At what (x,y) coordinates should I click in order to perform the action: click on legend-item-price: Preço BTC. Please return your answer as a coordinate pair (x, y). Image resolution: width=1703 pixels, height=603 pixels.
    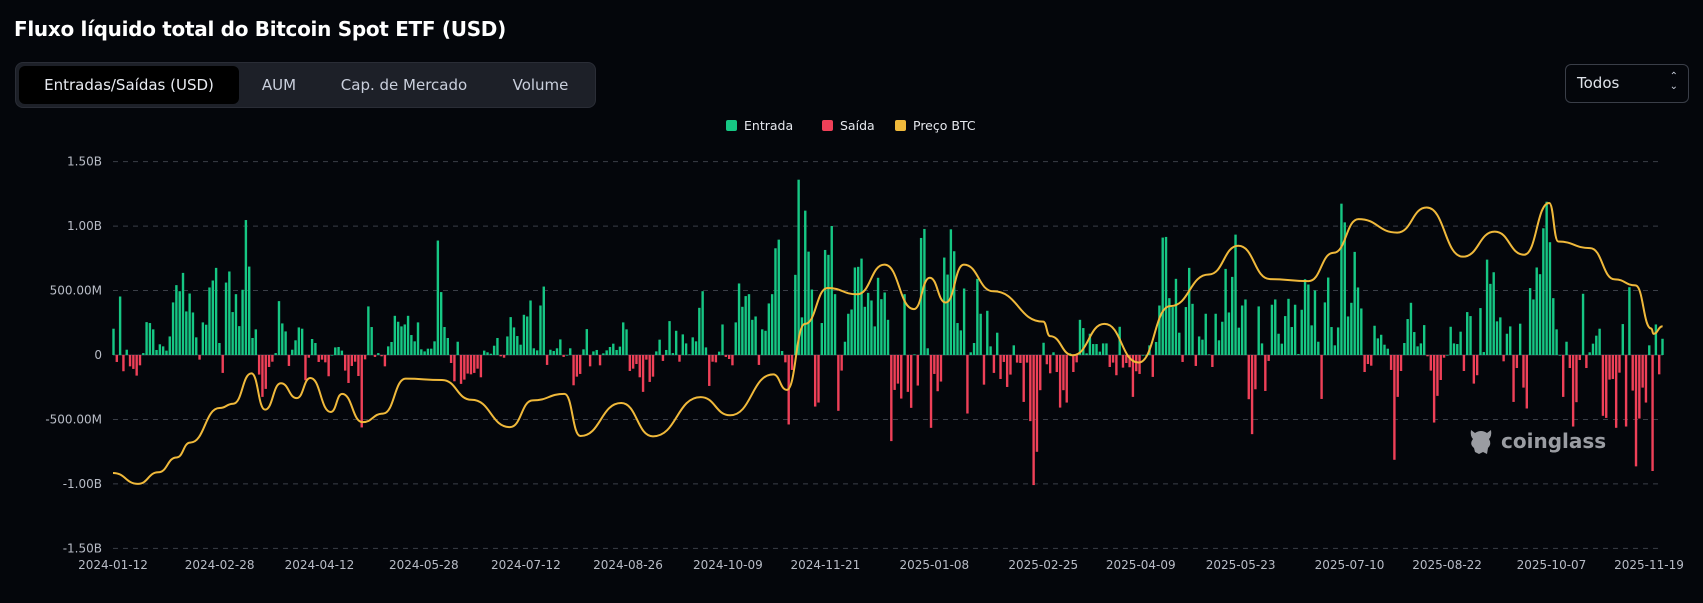
    Looking at the image, I should click on (935, 125).